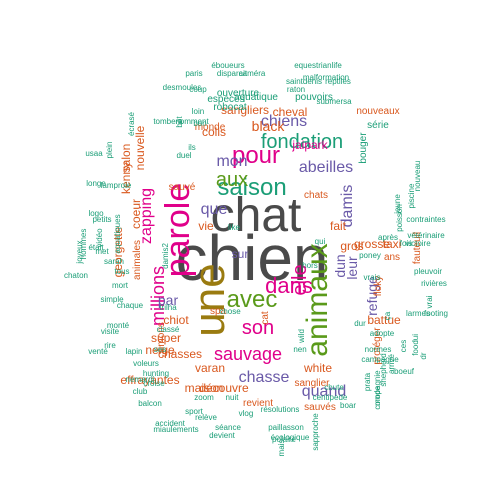  Describe the element at coordinates (226, 99) in the screenshot. I see `cloud-word: especes` at that location.